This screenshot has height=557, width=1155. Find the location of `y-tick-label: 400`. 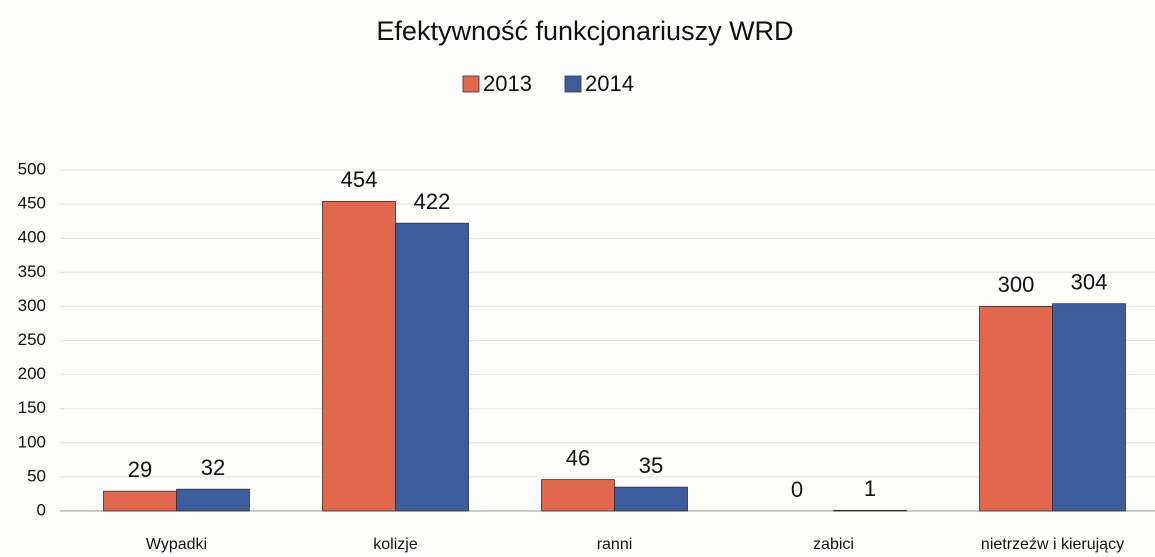

y-tick-label: 400 is located at coordinates (32, 237).